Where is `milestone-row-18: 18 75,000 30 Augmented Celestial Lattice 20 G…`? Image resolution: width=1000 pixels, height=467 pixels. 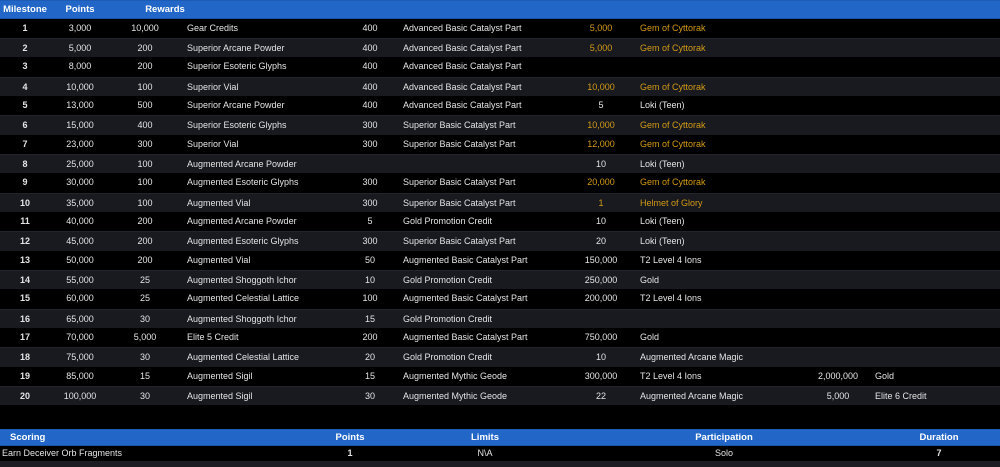 milestone-row-18: 18 75,000 30 Augmented Celestial Lattice 20 G… is located at coordinates (500, 357).